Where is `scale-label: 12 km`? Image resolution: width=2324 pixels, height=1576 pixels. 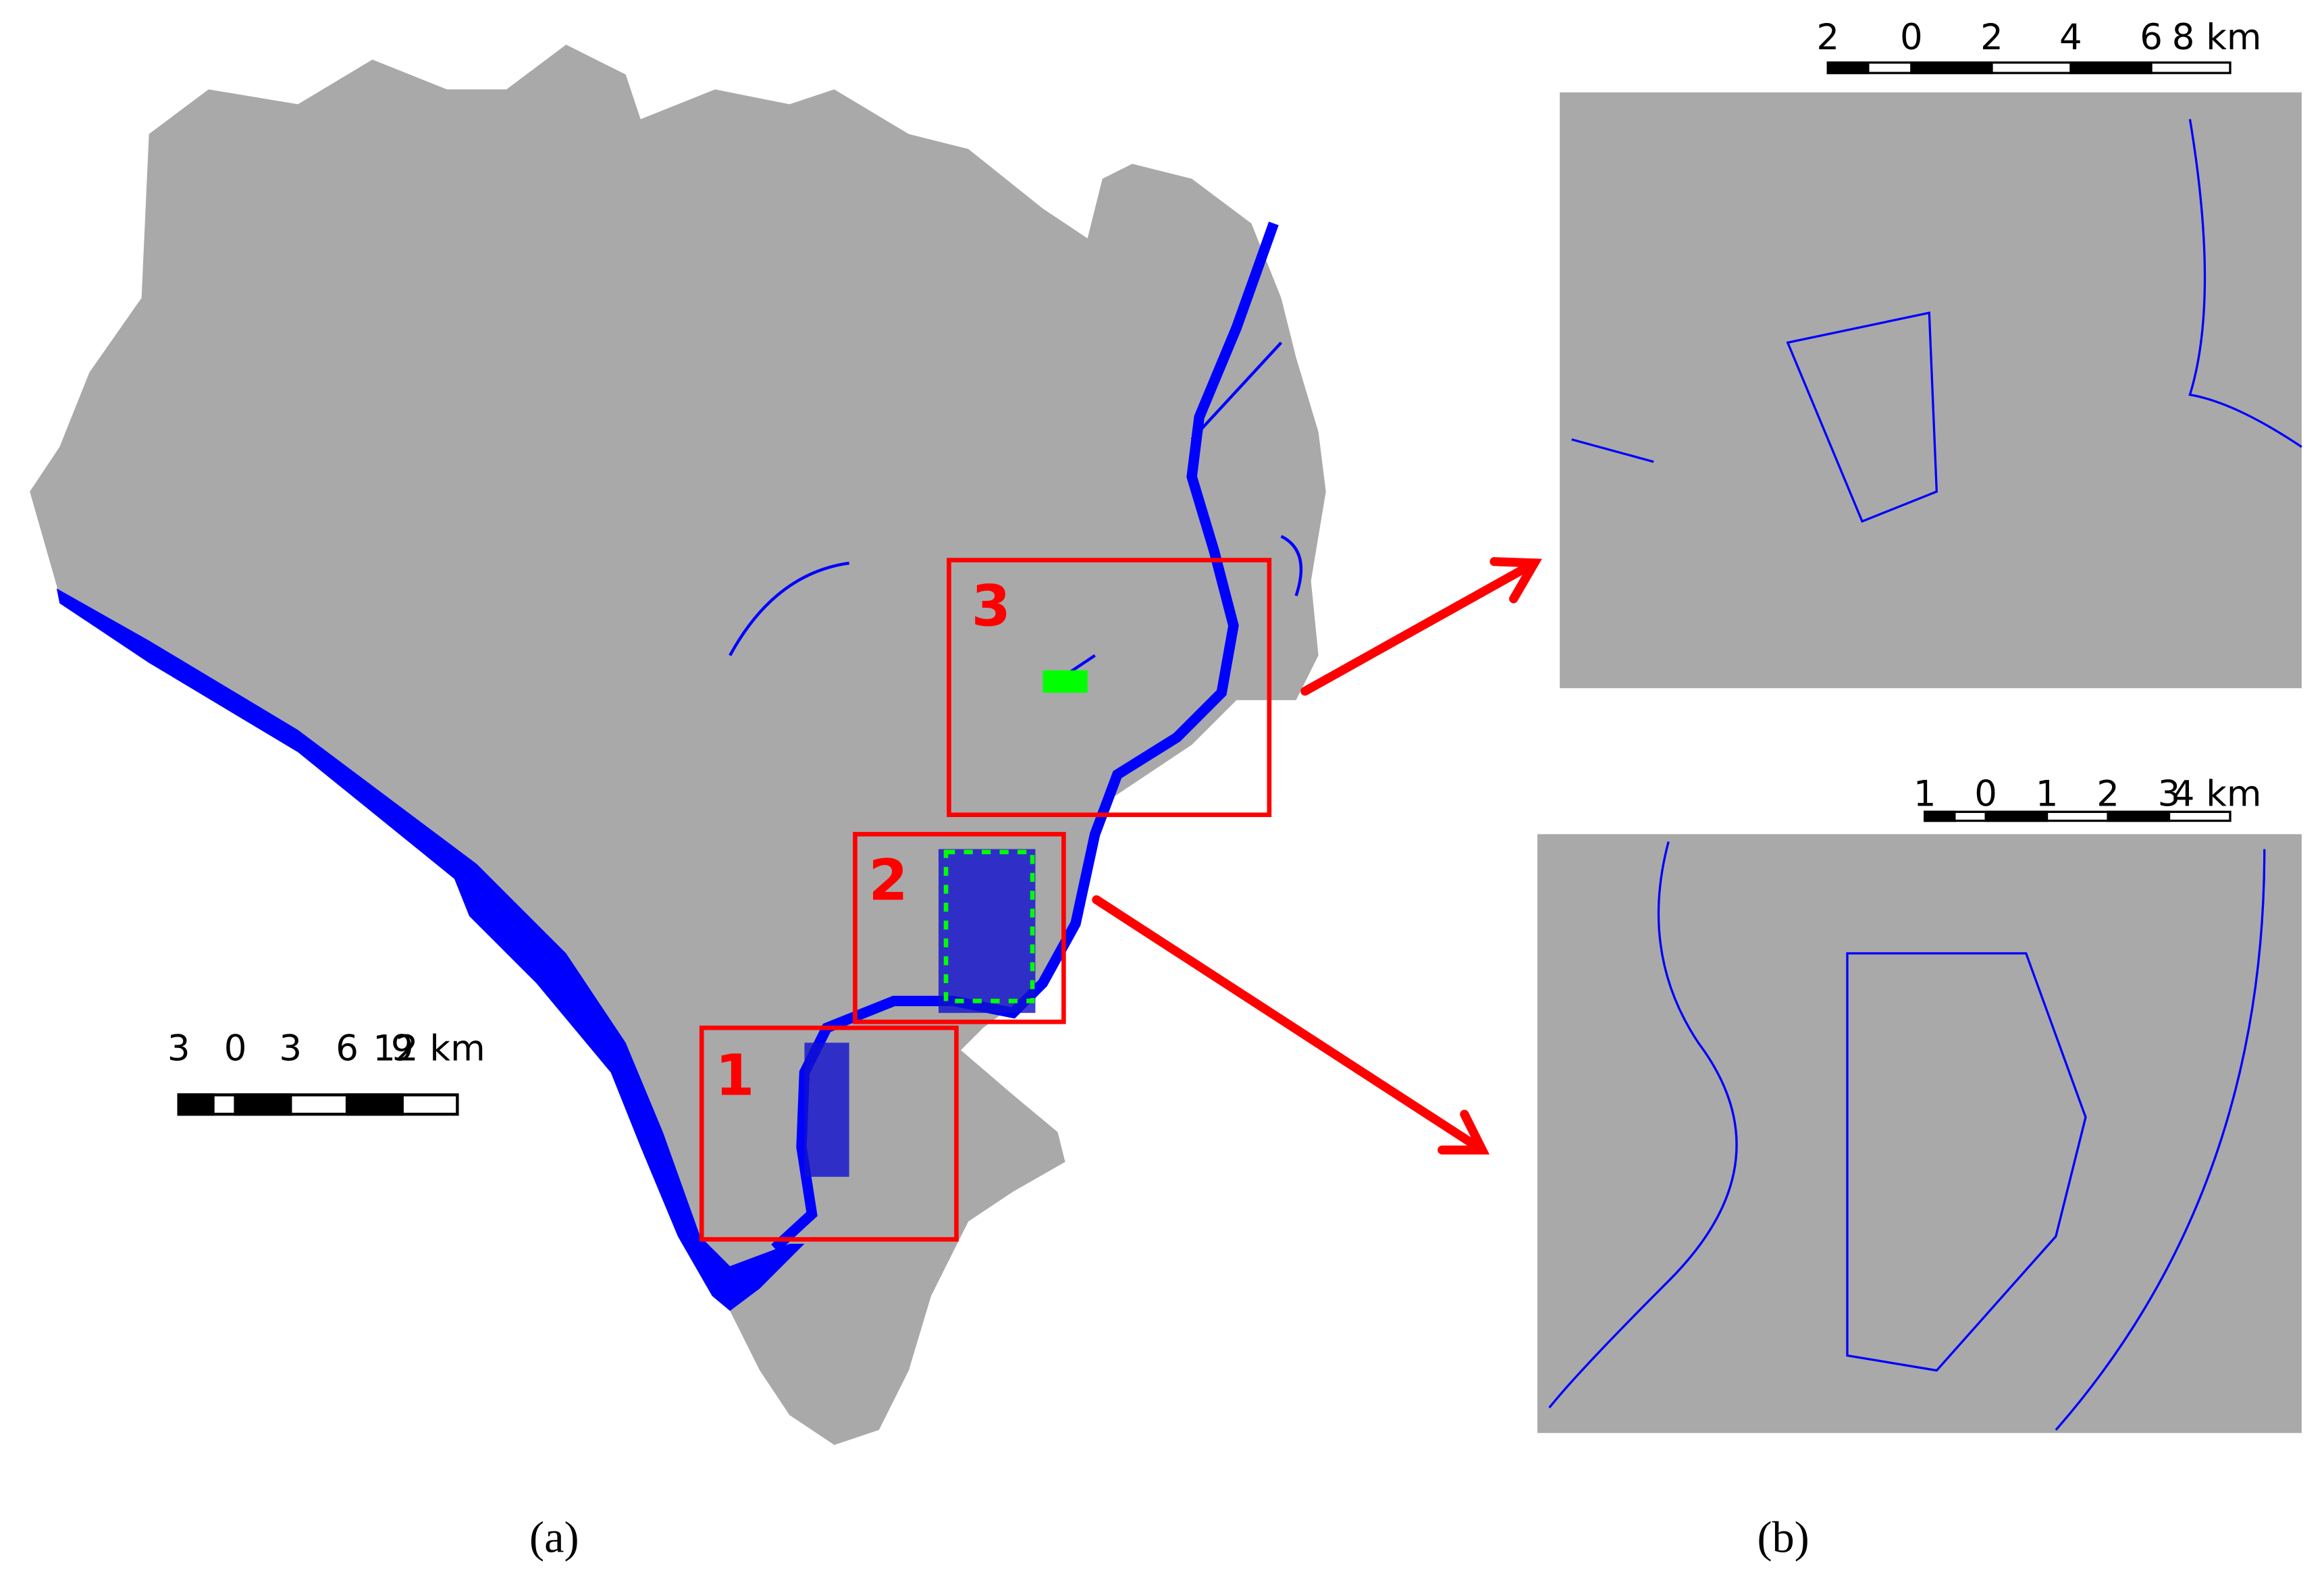 scale-label: 12 km is located at coordinates (429, 1049).